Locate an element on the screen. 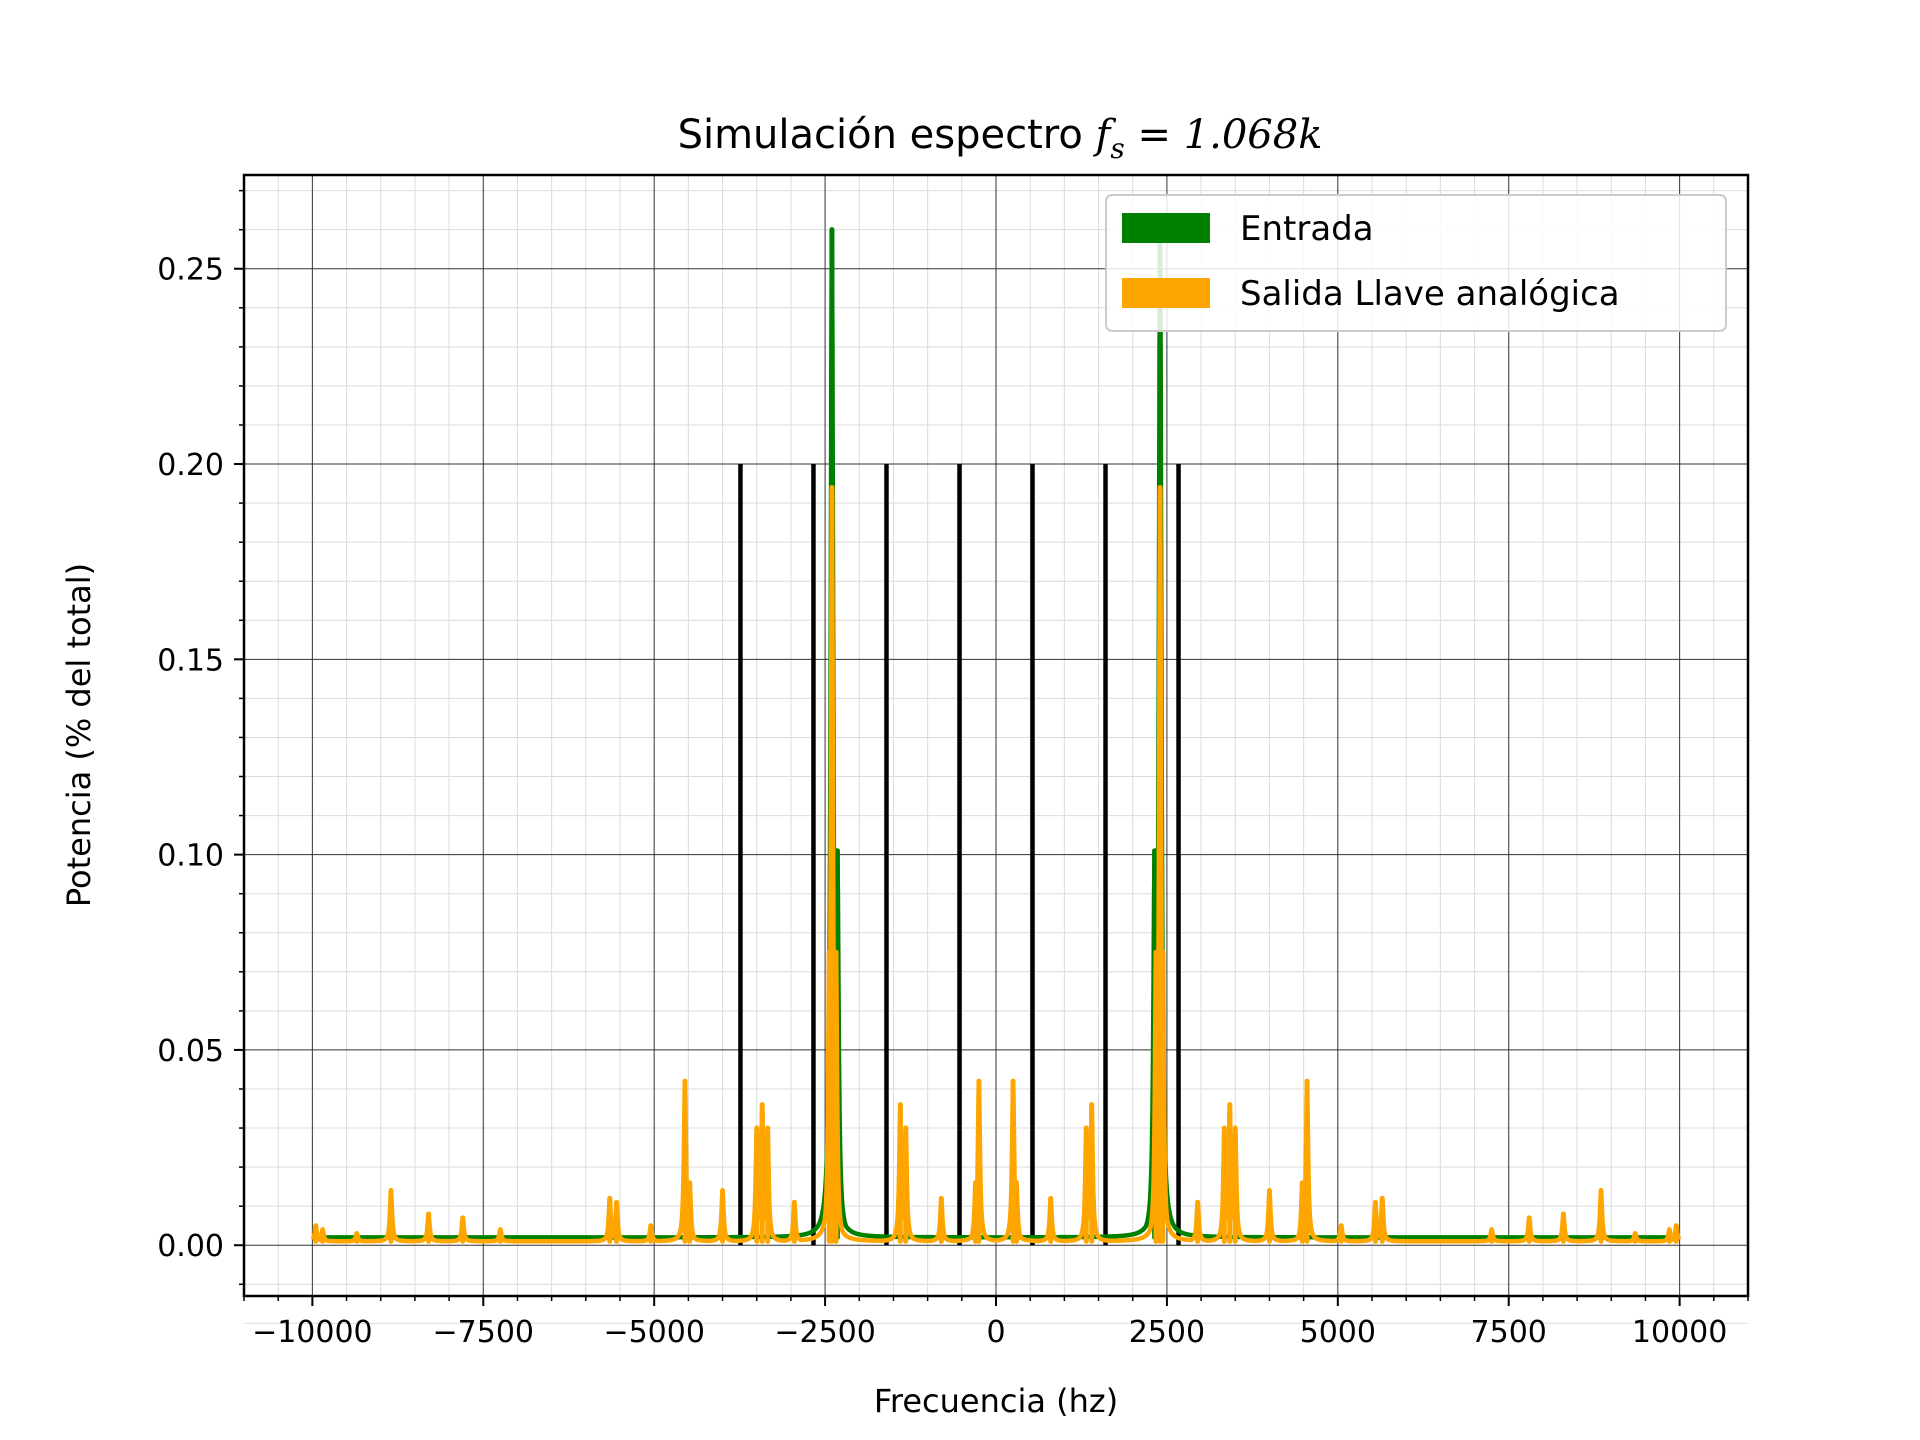  legend-label-entrada: Entrada is located at coordinates (1307, 229).